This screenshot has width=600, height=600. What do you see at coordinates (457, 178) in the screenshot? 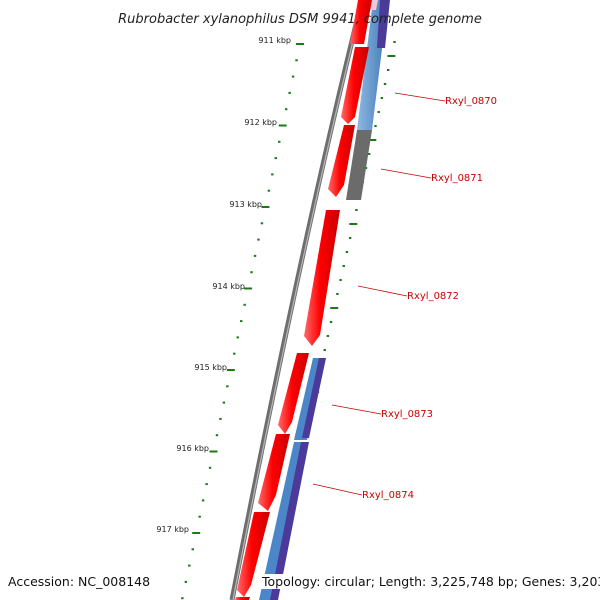
I see `gene-label: Rxyl_0871` at bounding box center [457, 178].